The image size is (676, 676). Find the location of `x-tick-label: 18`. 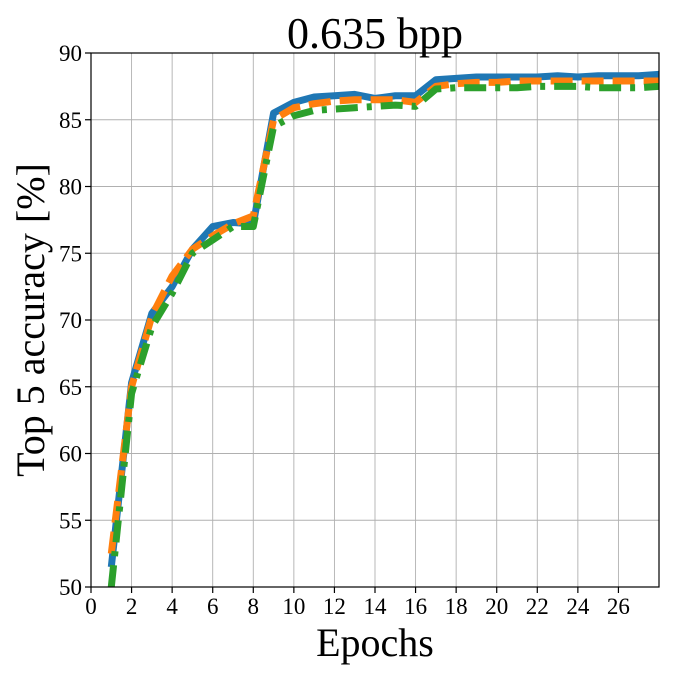

x-tick-label: 18 is located at coordinates (456, 606).